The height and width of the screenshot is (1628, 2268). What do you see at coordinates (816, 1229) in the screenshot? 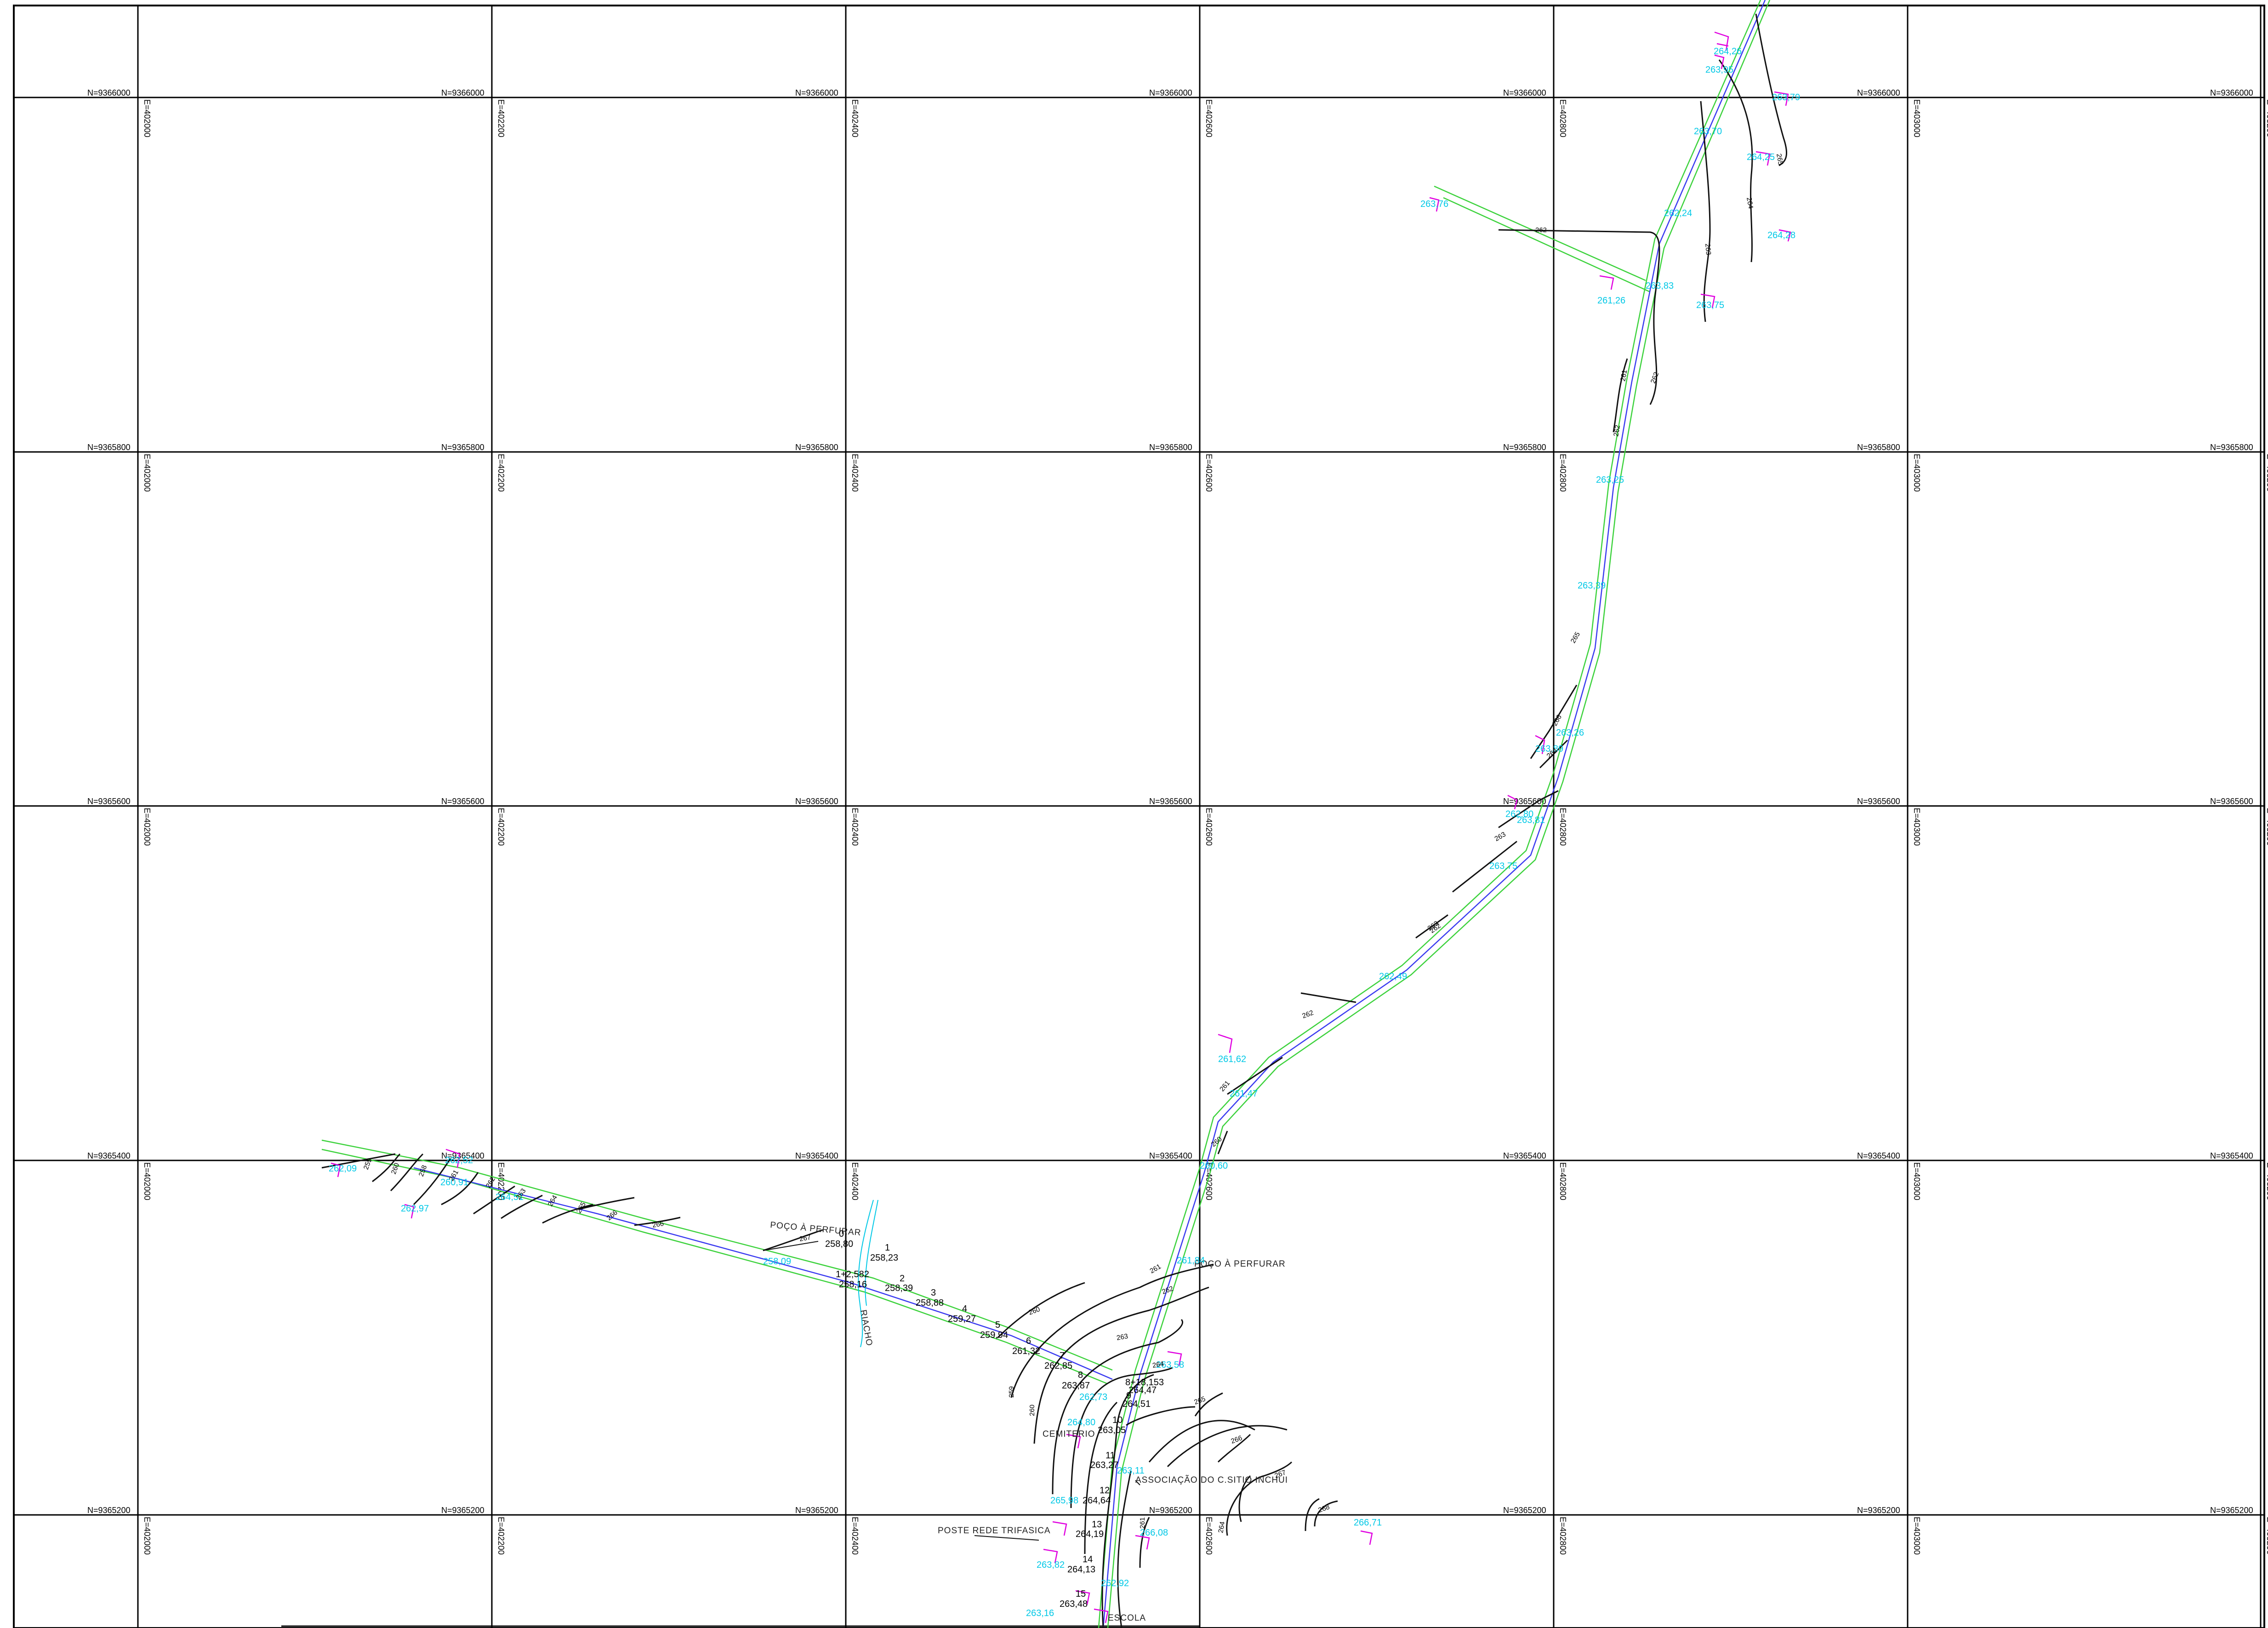
I see `note-poco-perfurar-1: POÇO À PERFURAR` at bounding box center [816, 1229].